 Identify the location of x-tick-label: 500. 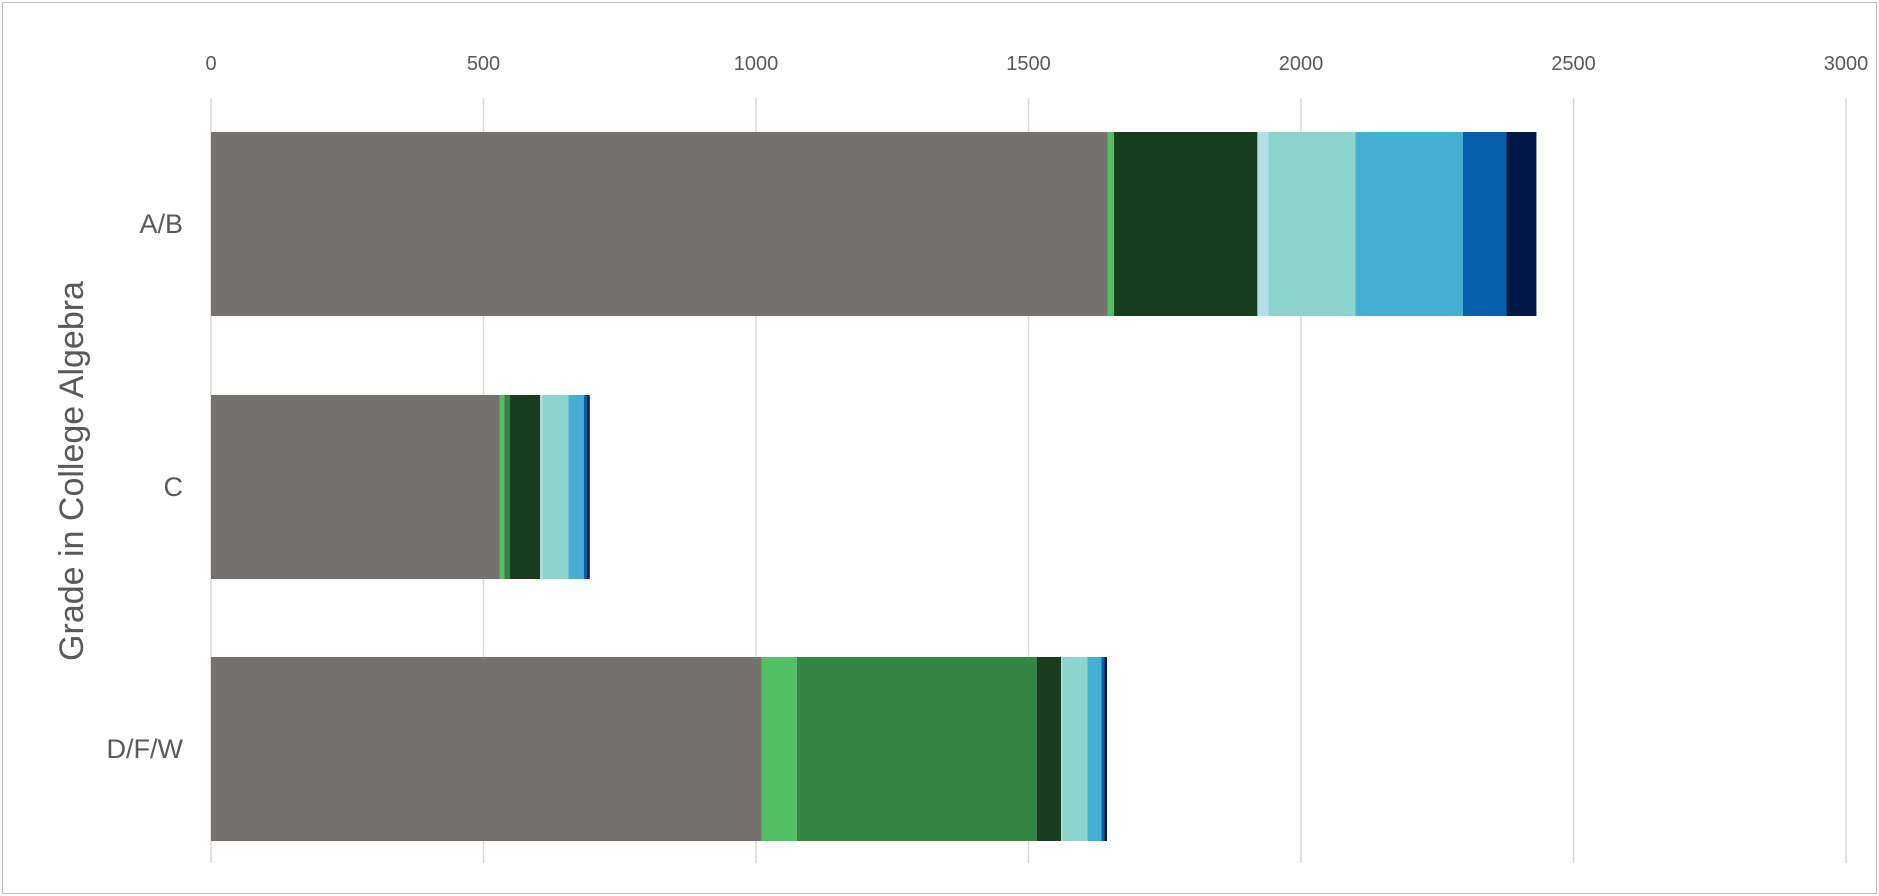
(483, 64).